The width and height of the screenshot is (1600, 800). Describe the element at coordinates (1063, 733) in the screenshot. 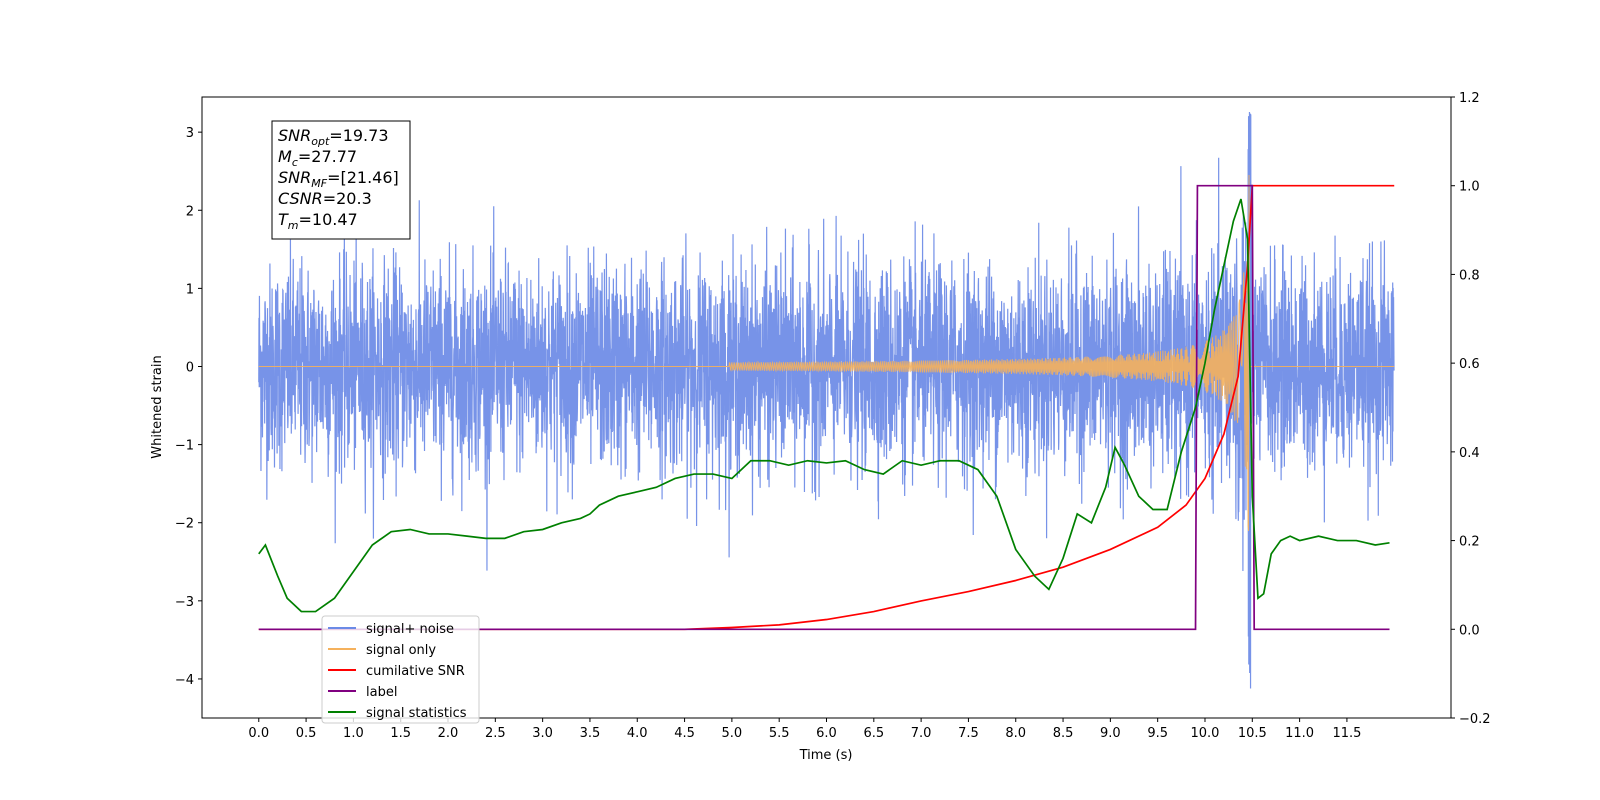

I see `x-tick-label: 8.5` at that location.